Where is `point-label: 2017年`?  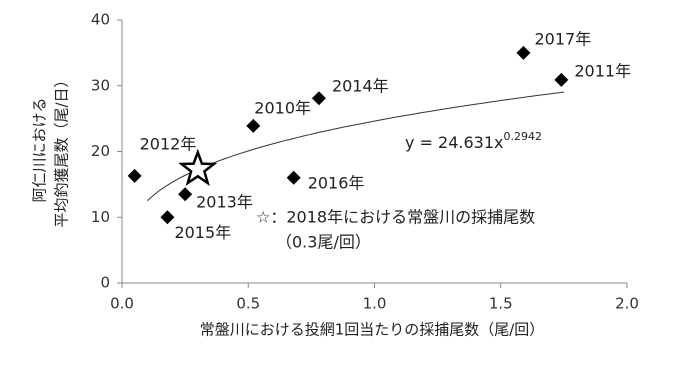
point-label: 2017年 is located at coordinates (562, 38).